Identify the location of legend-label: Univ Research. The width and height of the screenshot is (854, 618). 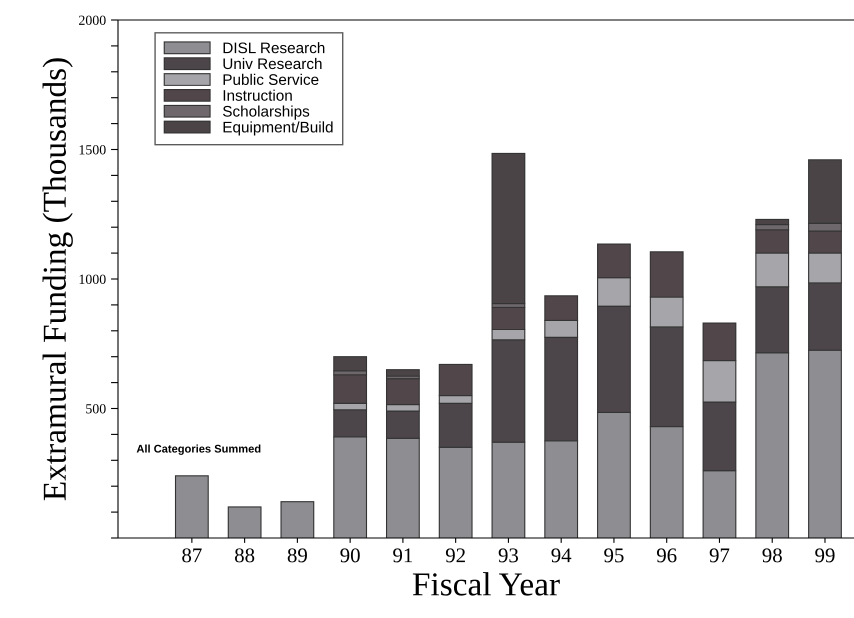
(272, 64).